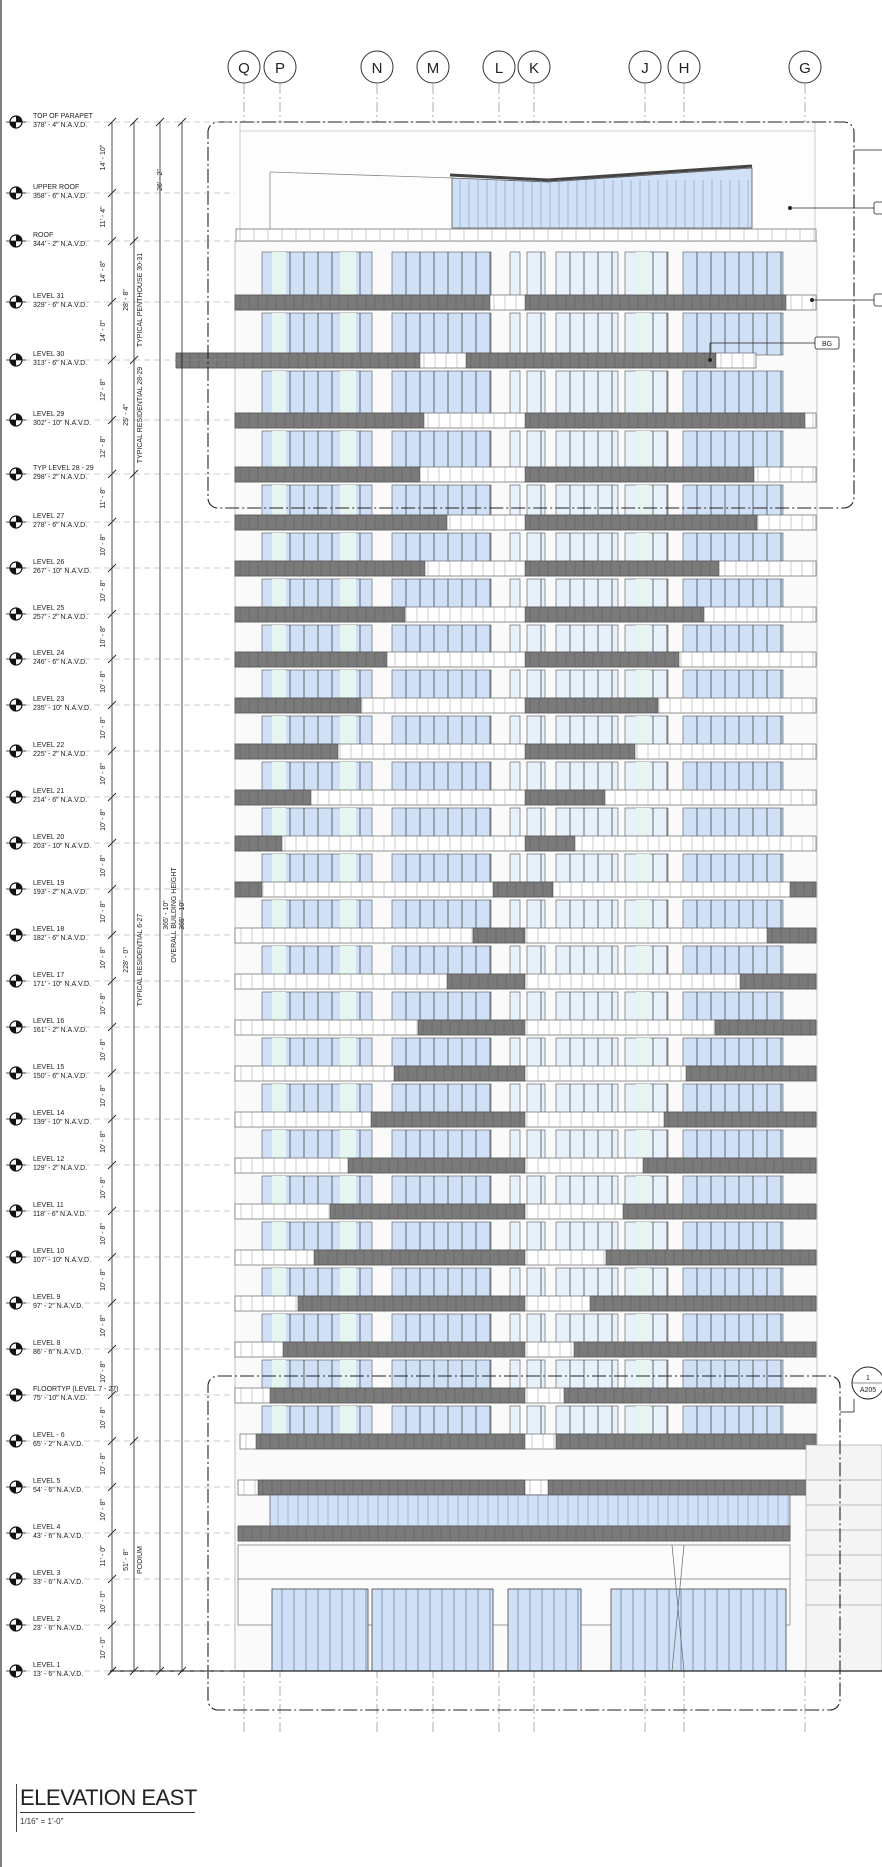 Image resolution: width=882 pixels, height=1867 pixels. I want to click on title-block: ELEVATION EAST 1/16" = 1'-0", so click(120, 1806).